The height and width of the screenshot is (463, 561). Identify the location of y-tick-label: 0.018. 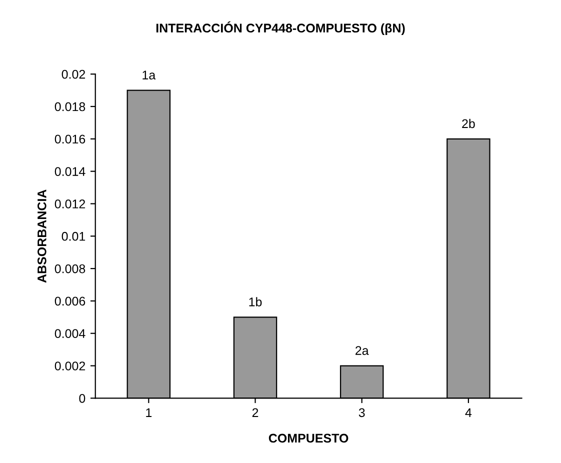
(70, 107).